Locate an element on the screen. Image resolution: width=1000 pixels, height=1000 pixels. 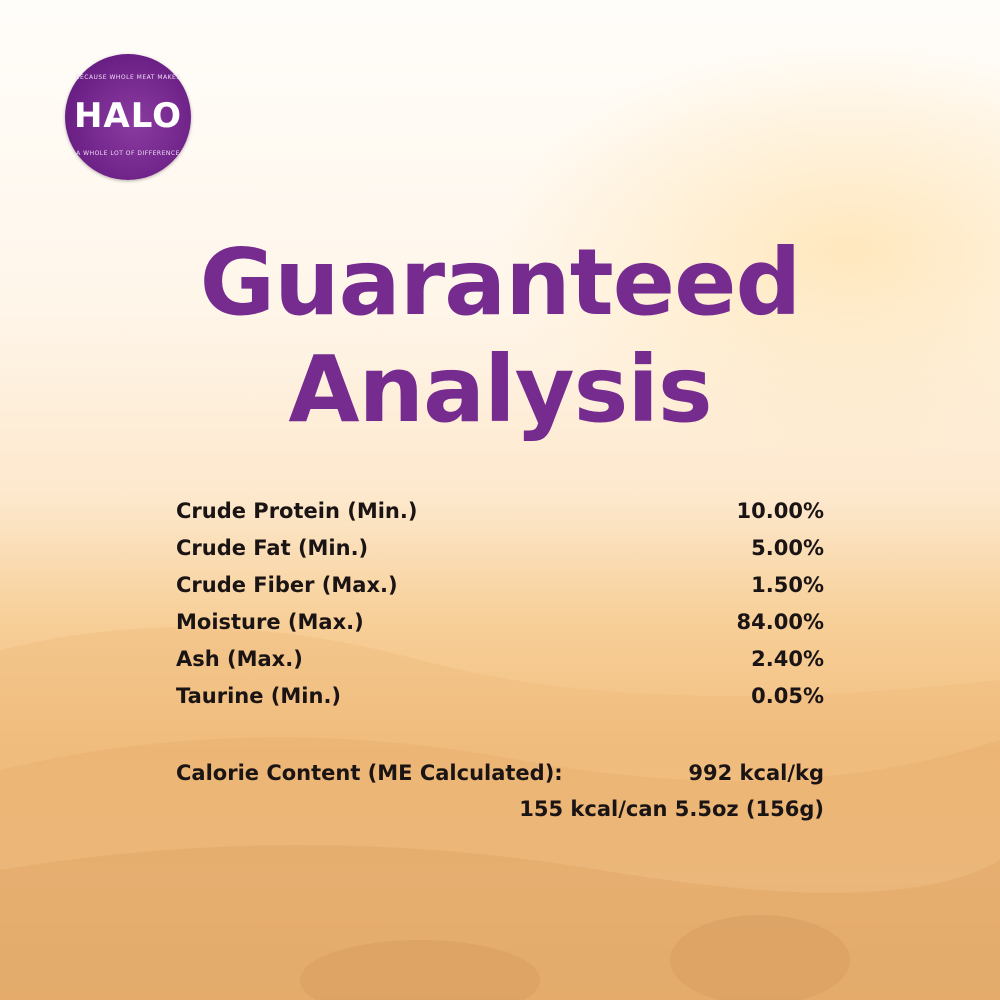
analysis-row: Taurine (Min.) 0.05% is located at coordinates (500, 699).